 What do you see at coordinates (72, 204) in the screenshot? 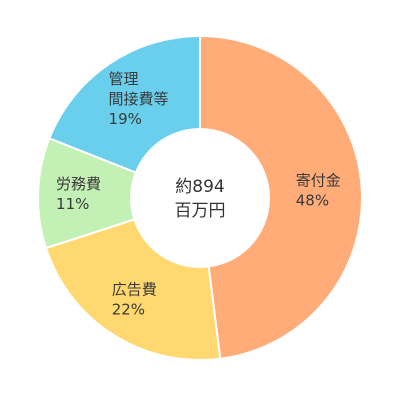
I see `slice-percent: 11%` at bounding box center [72, 204].